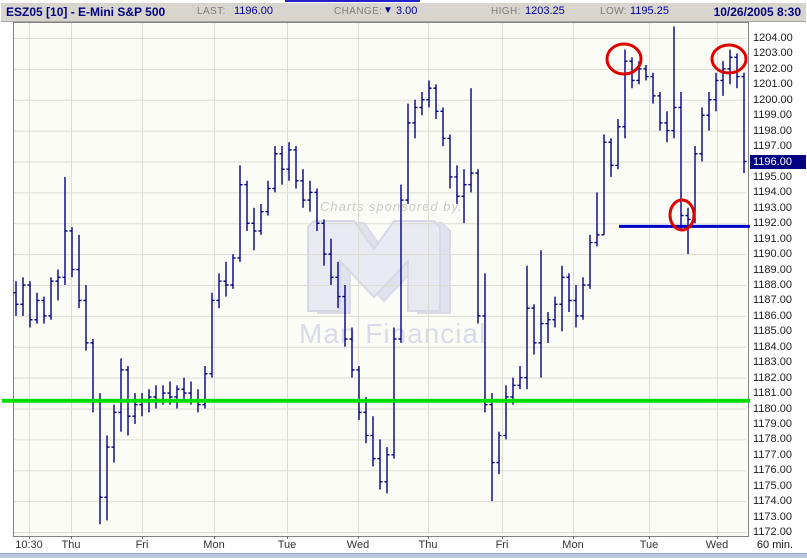 The height and width of the screenshot is (558, 807). Describe the element at coordinates (772, 254) in the screenshot. I see `price-tick-label: 1190.00` at that location.